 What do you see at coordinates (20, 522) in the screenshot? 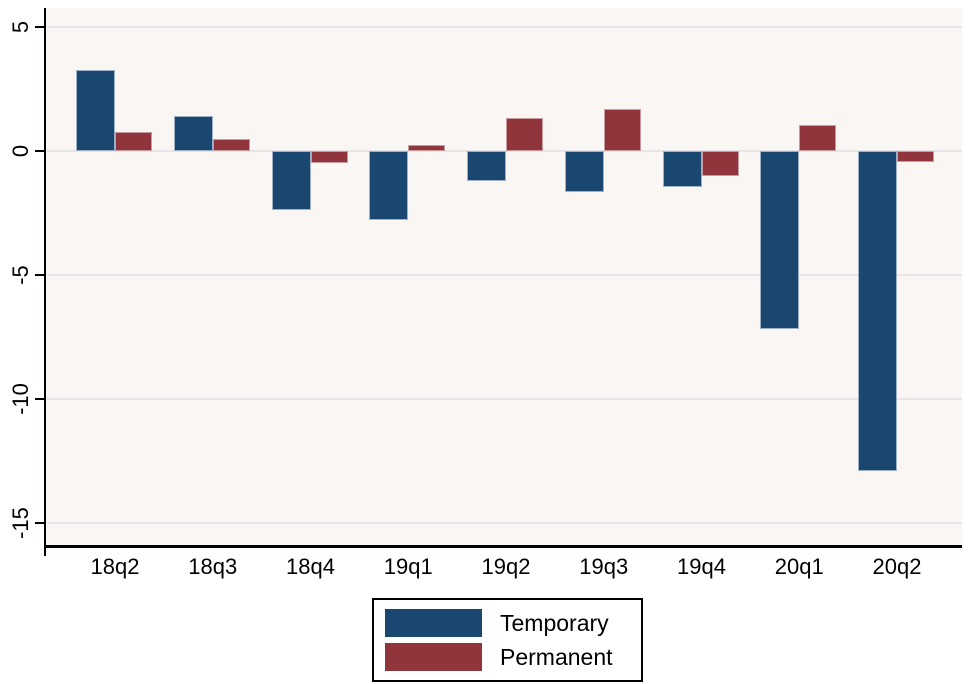
I see `y-tick-label--15: -15` at bounding box center [20, 522].